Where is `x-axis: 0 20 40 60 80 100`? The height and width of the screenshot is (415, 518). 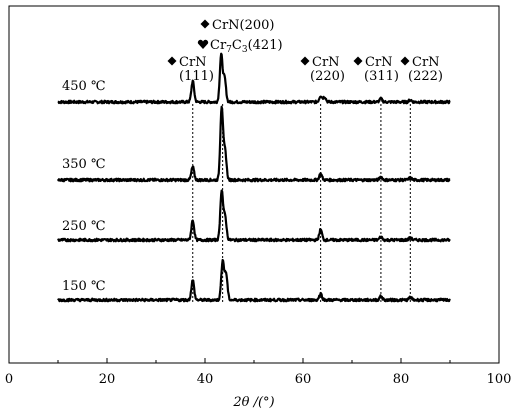 x-axis: 0 20 40 60 80 100 is located at coordinates (258, 372).